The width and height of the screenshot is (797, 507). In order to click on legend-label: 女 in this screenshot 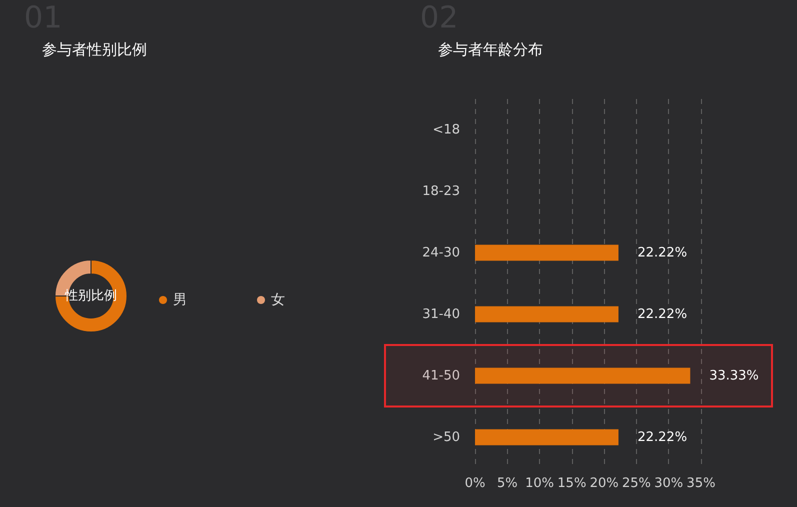, I will do `click(278, 300)`.